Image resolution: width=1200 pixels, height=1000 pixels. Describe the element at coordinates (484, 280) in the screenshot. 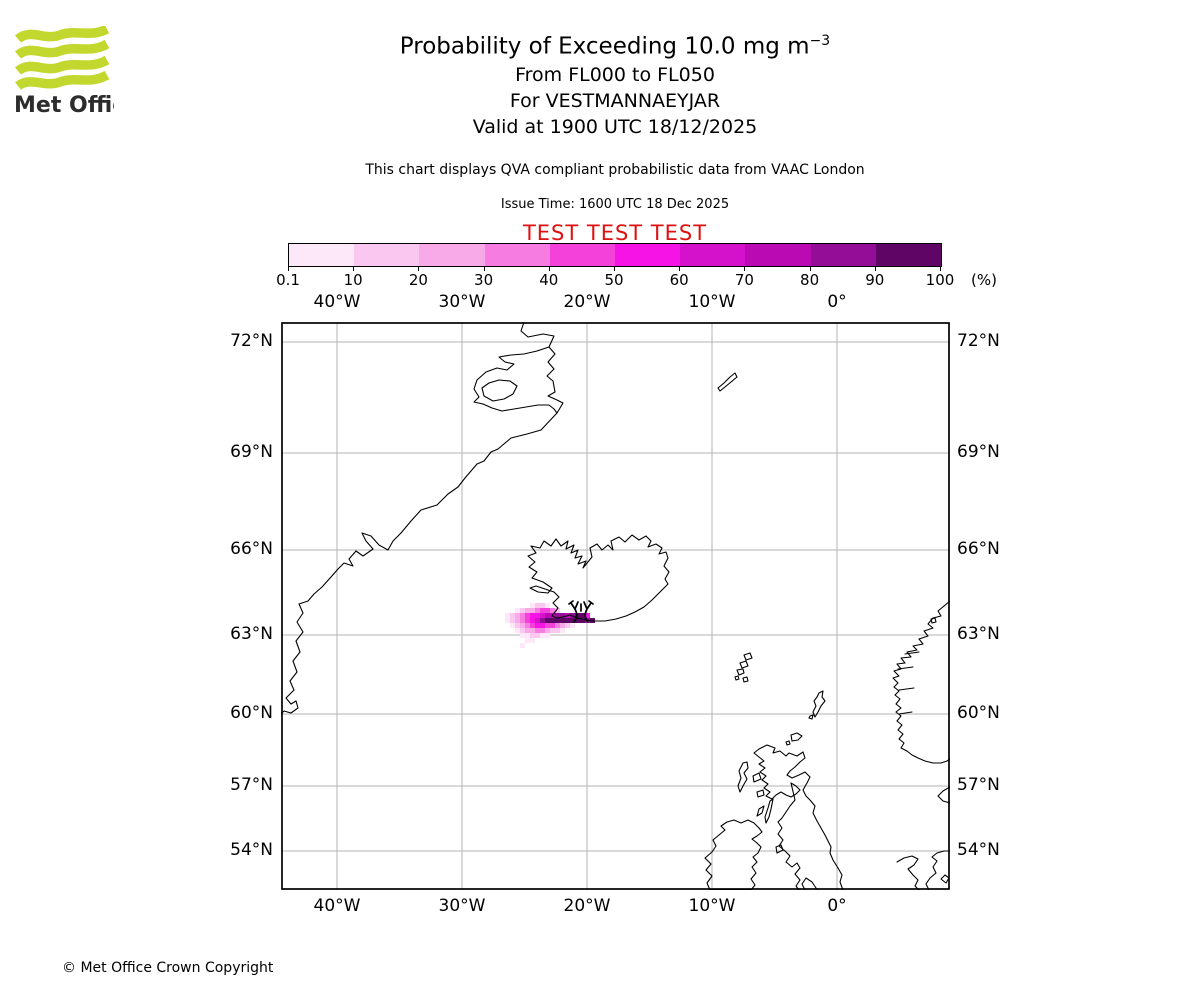

I see `colorbar-tick-label: 30` at that location.